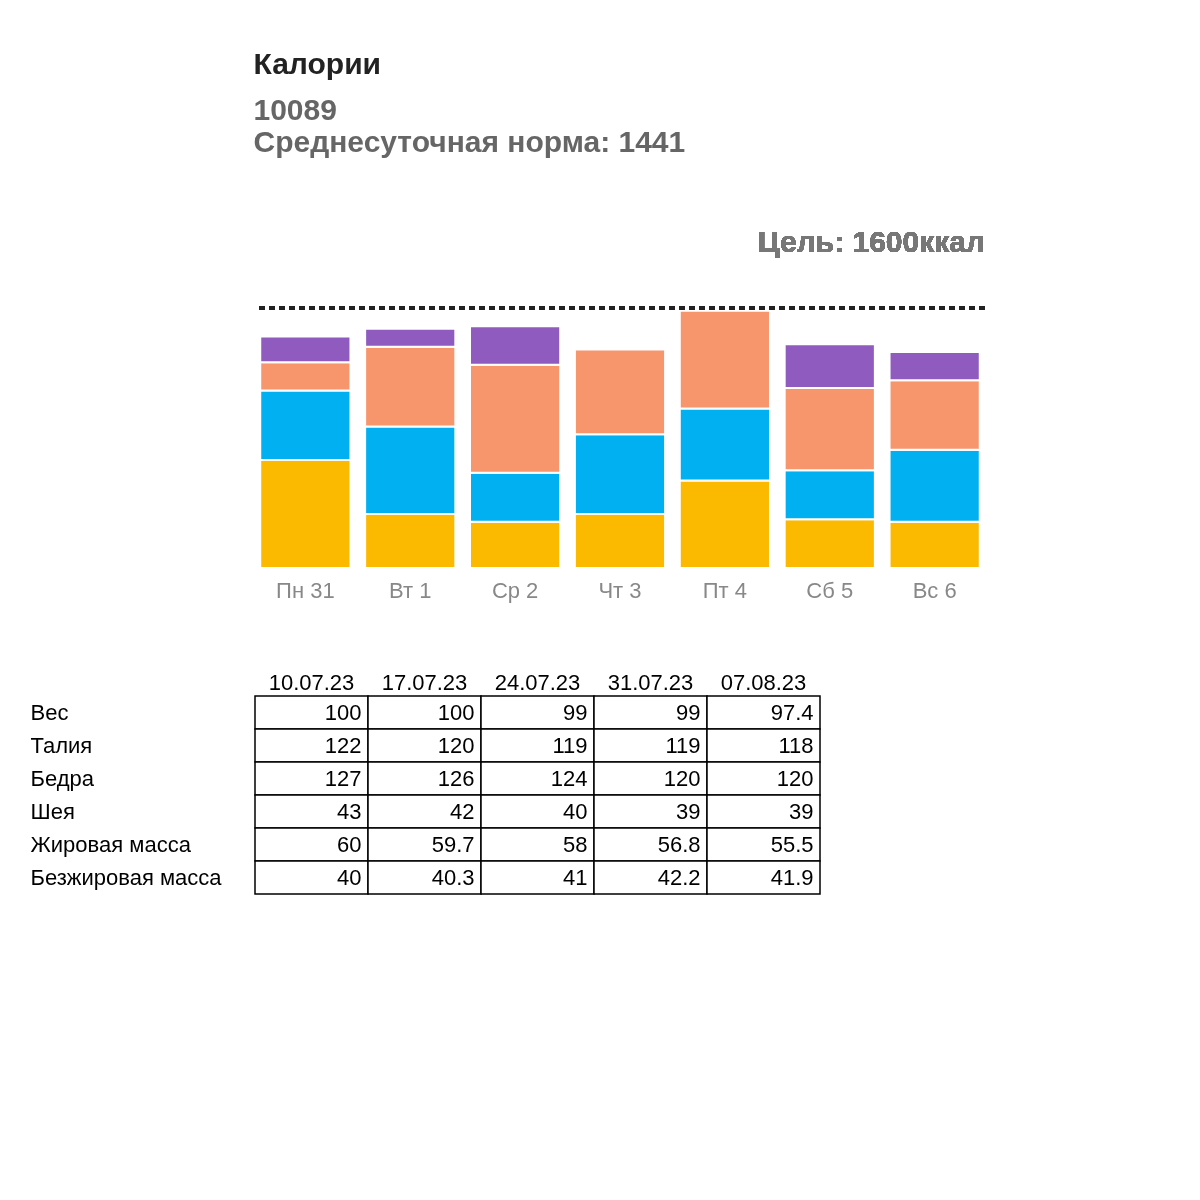  I want to click on data-label: 124, so click(569, 778).